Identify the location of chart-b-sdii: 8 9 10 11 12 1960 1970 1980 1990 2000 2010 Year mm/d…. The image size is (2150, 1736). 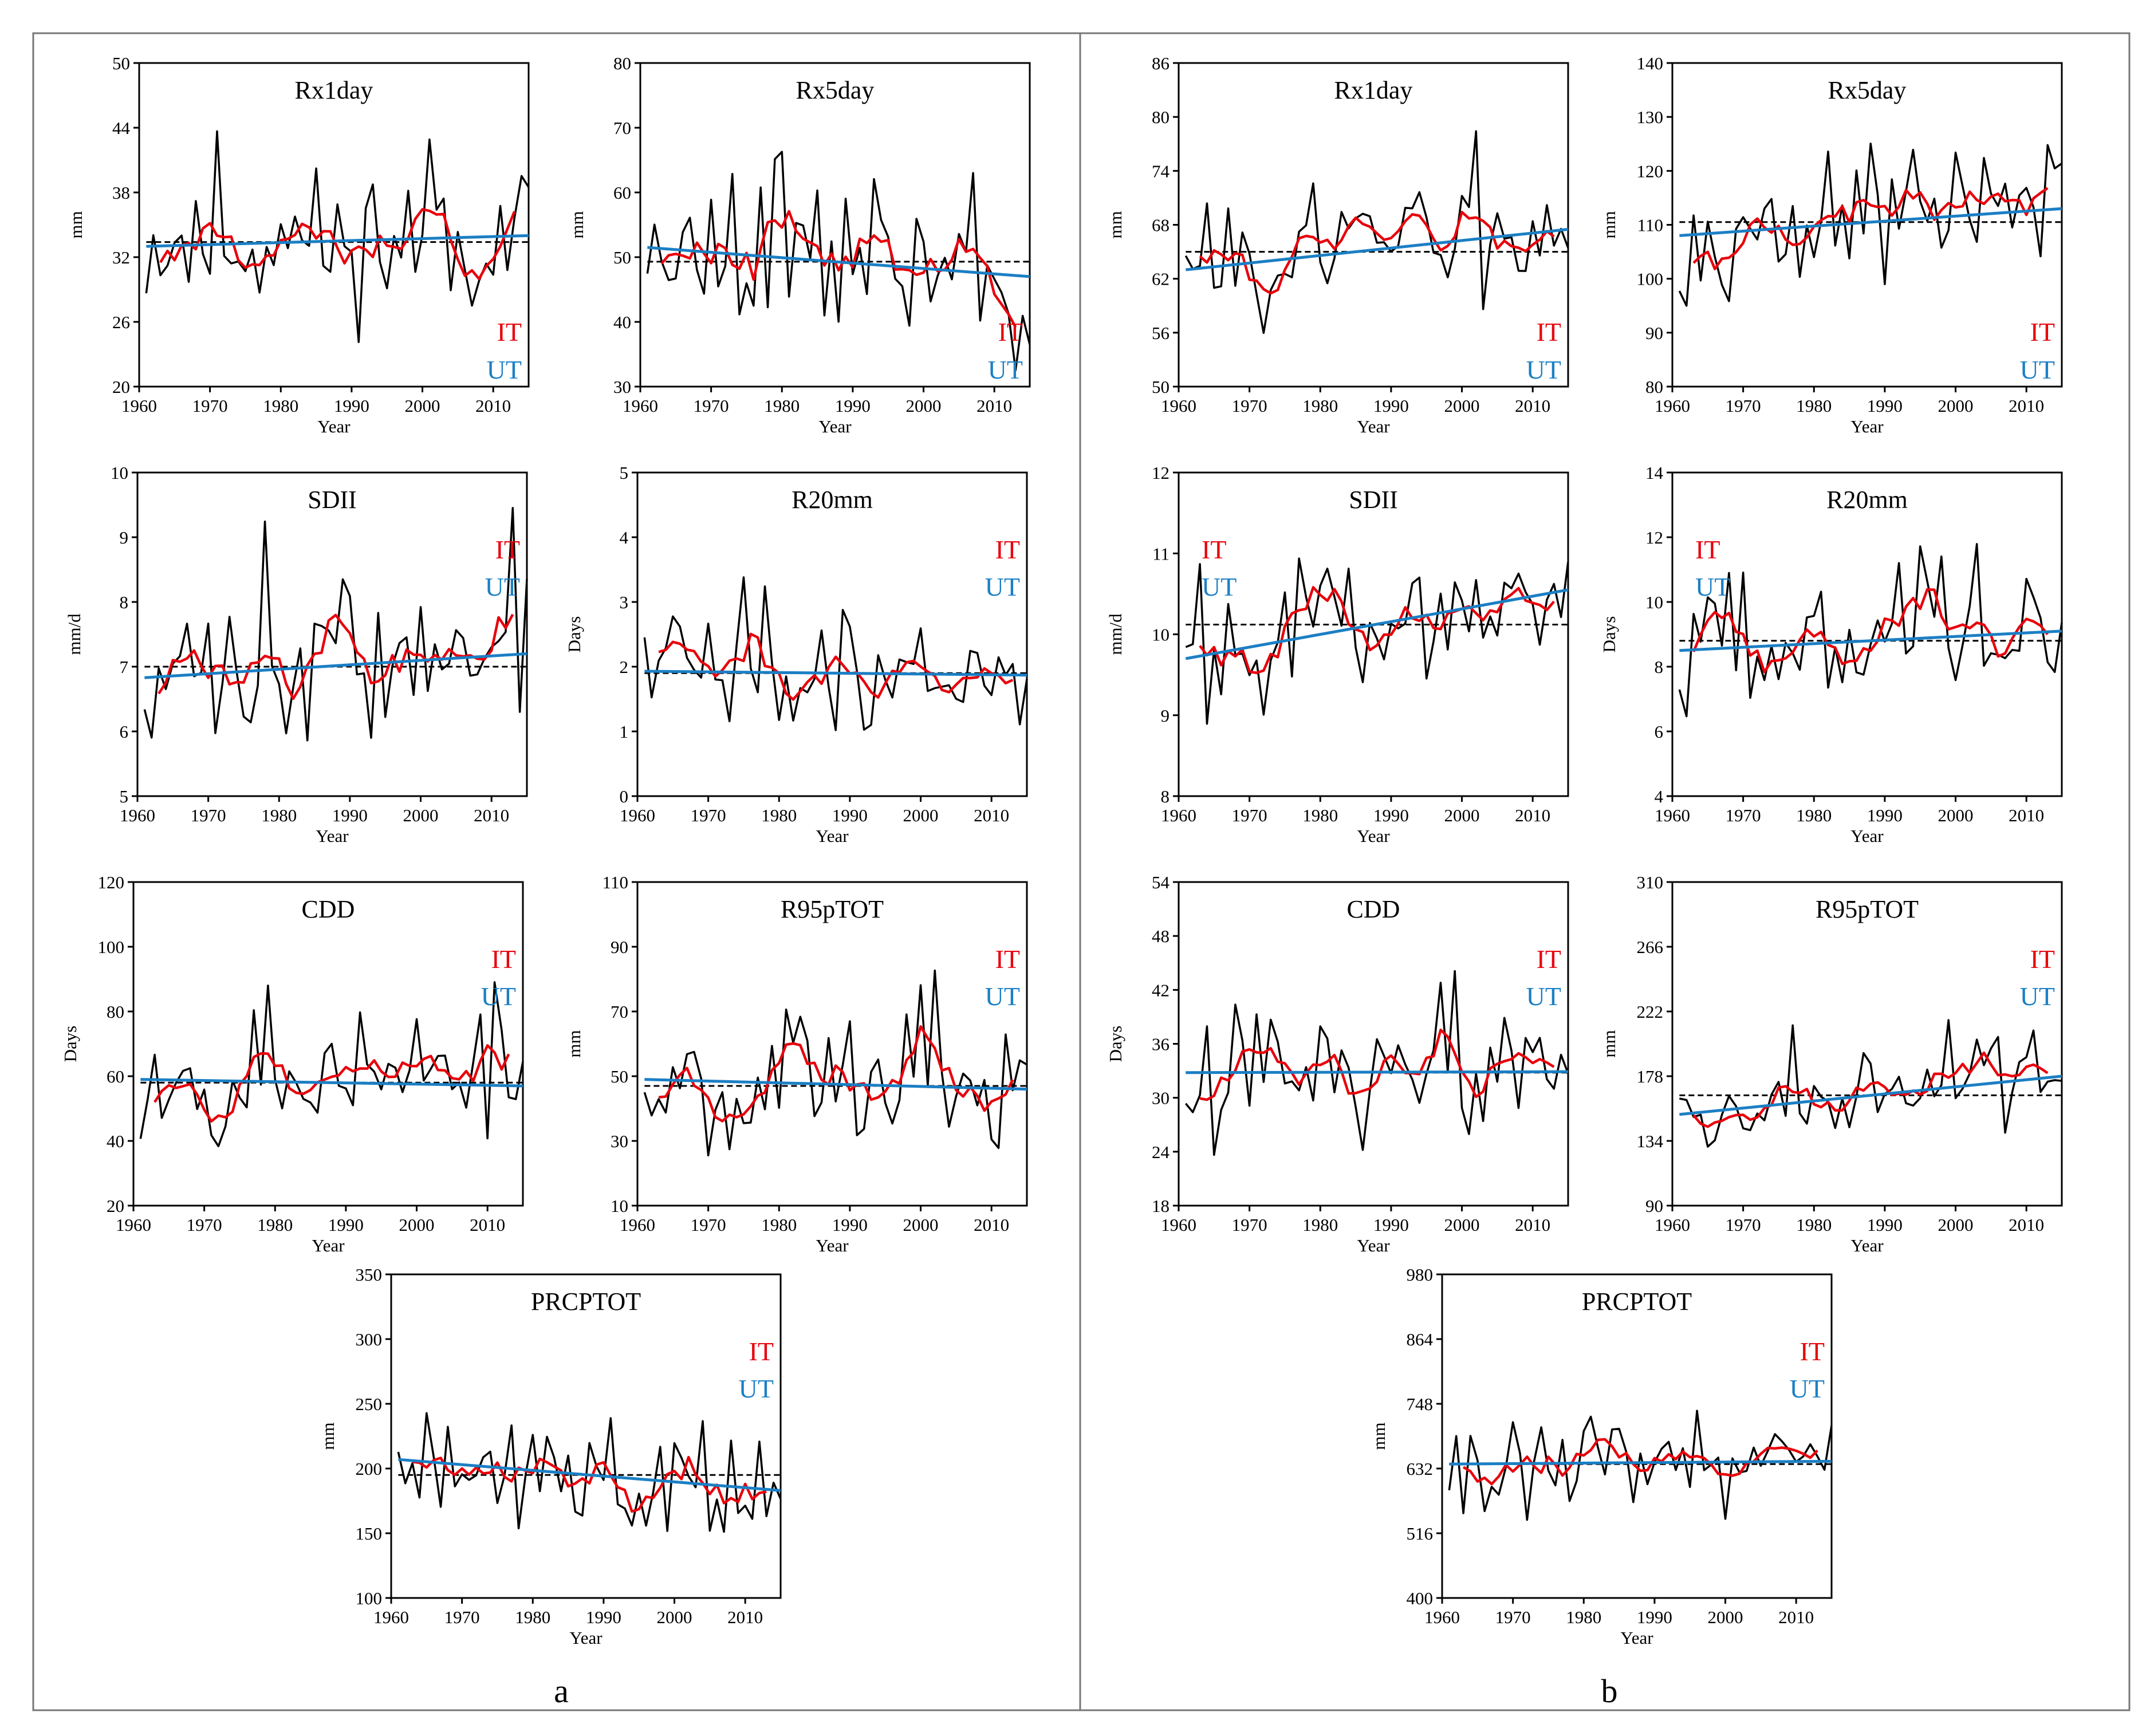
(1337, 654).